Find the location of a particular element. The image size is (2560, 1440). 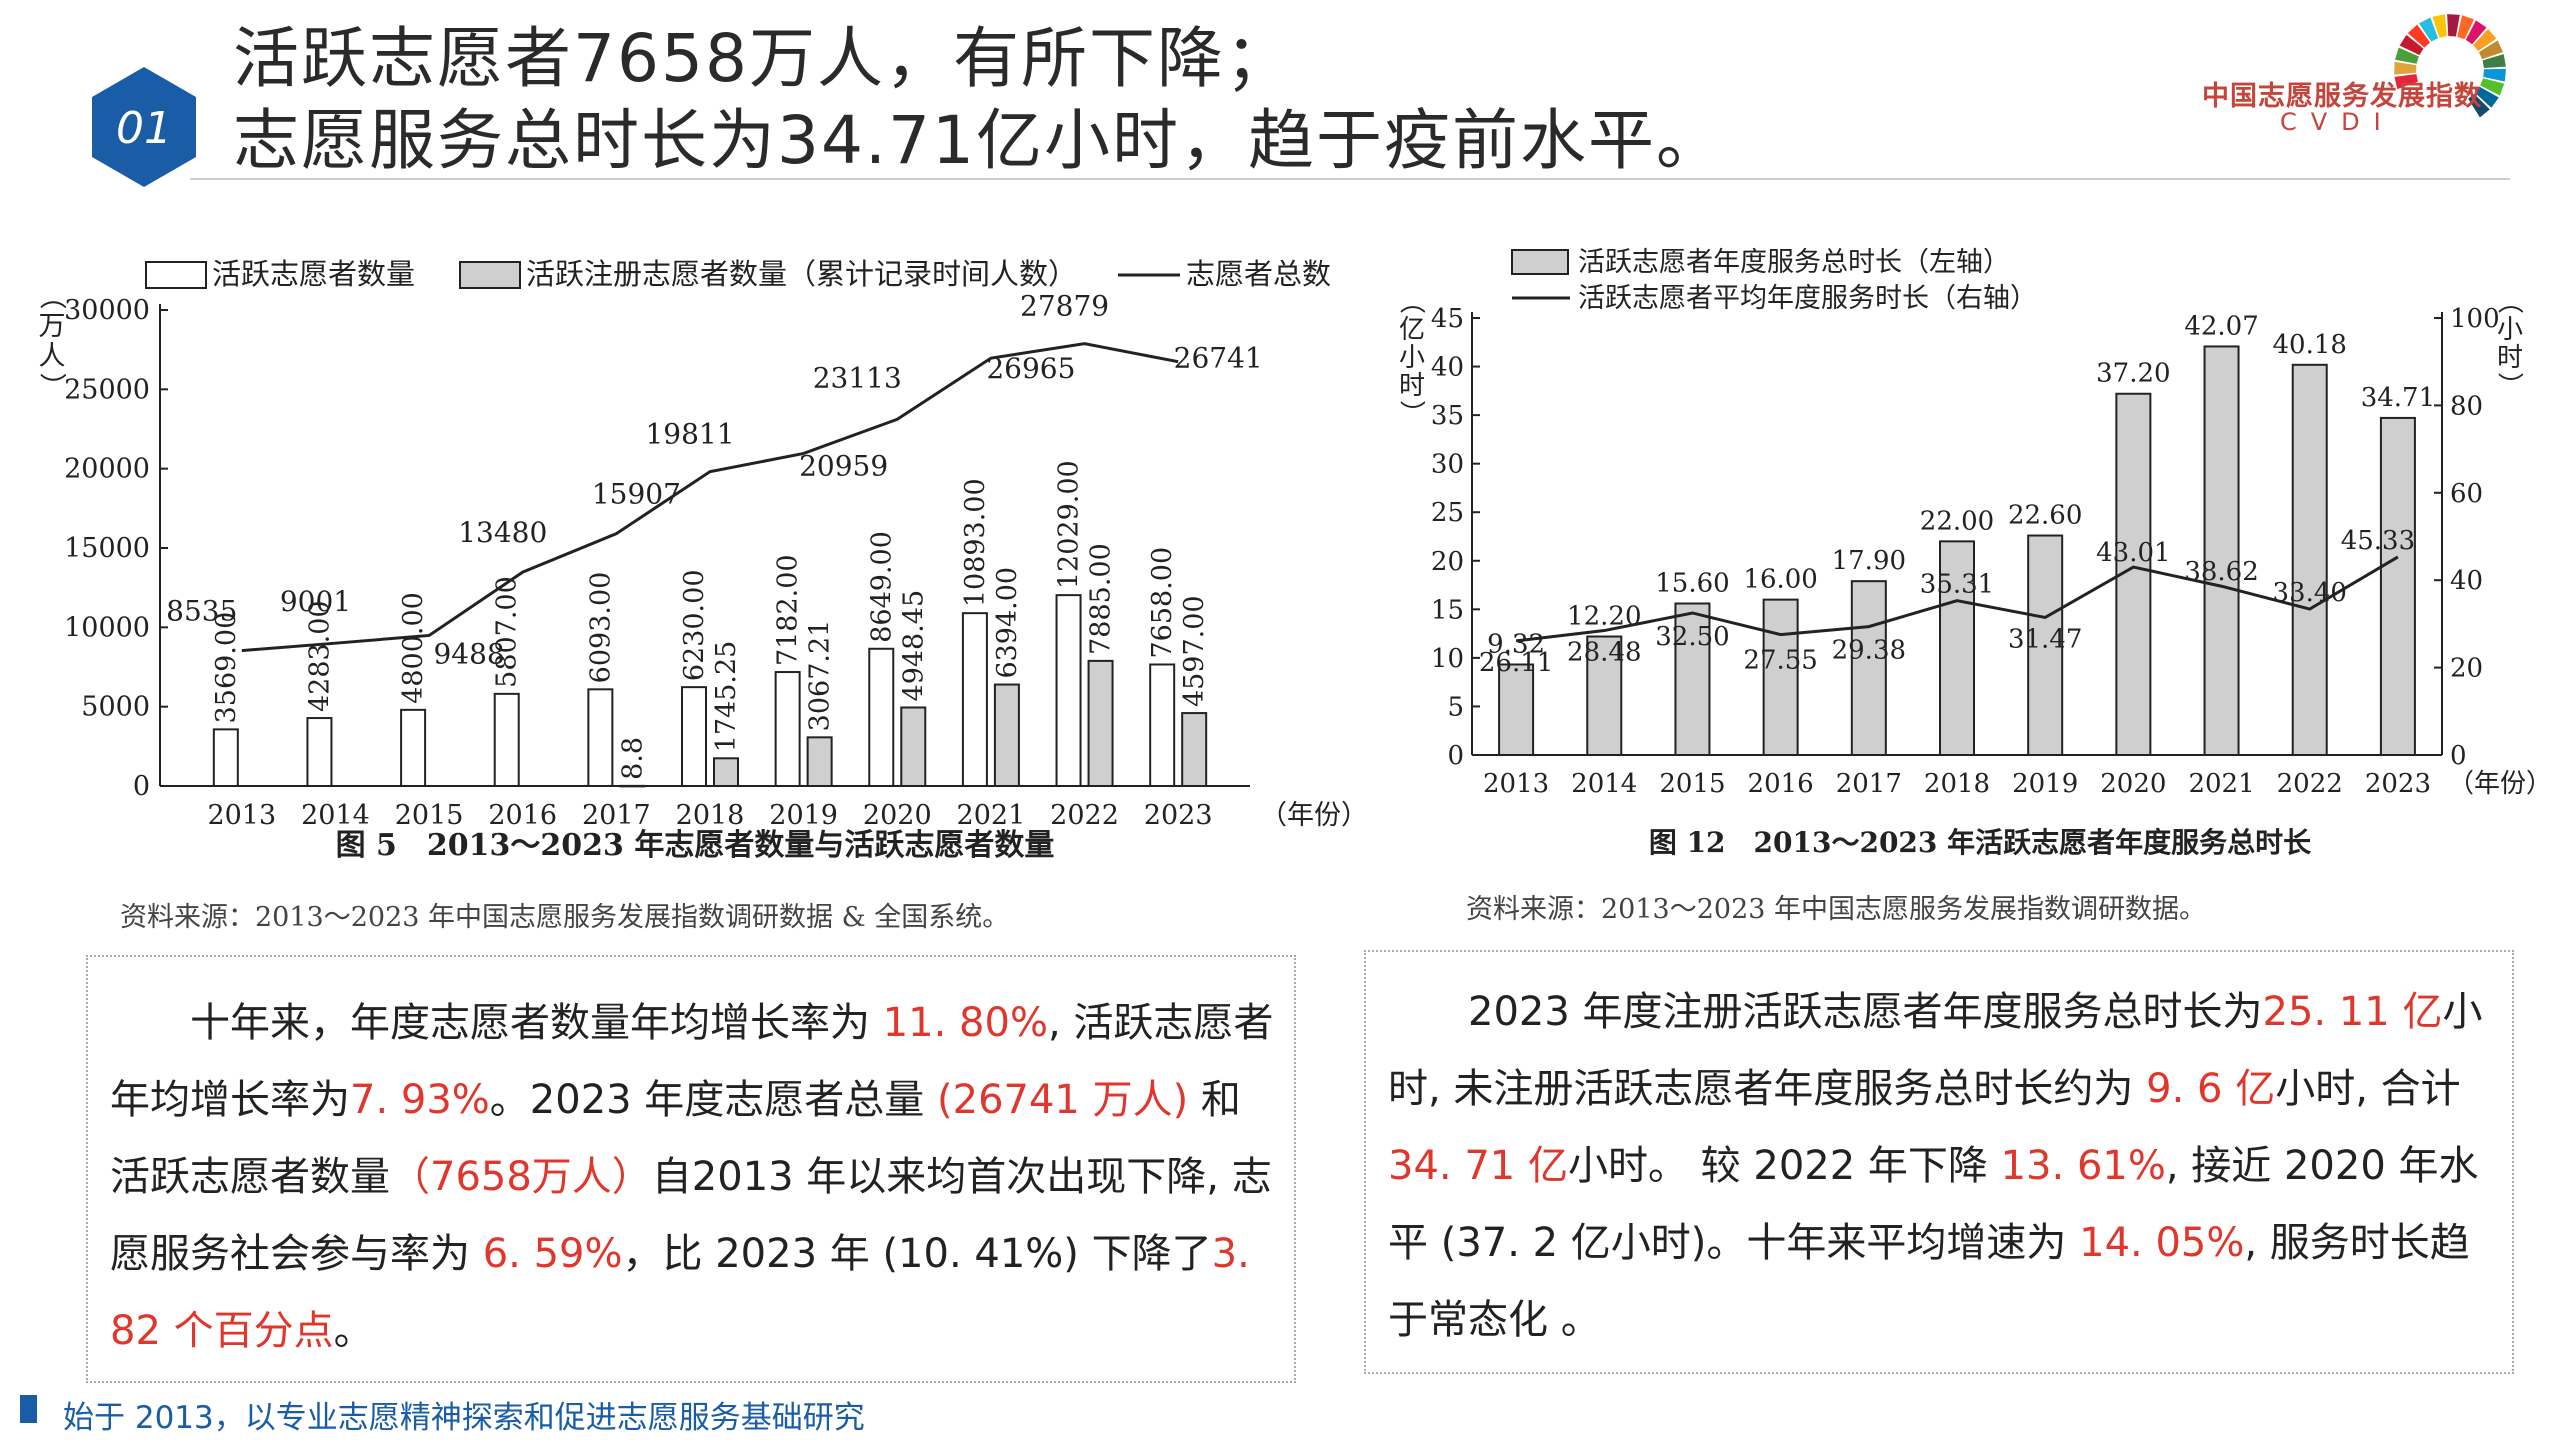

left-text-run: , 活跃志愿者年均增长率为 is located at coordinates (692, 1061).